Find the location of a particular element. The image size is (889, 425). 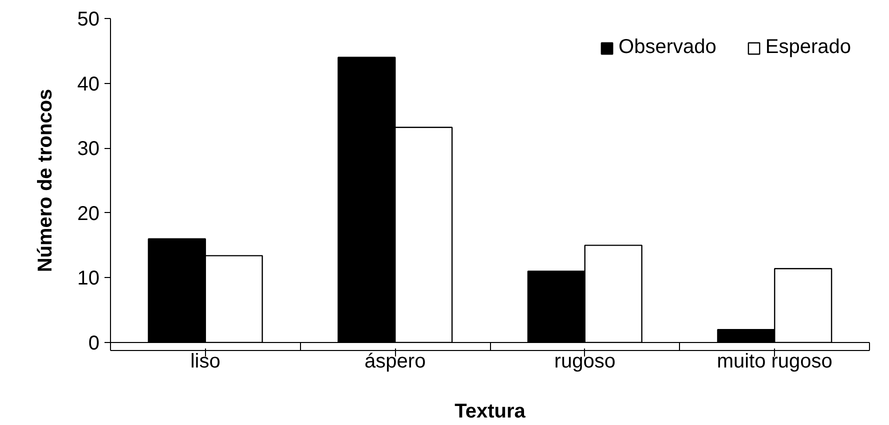

y-tick-label: 20 is located at coordinates (88, 213).